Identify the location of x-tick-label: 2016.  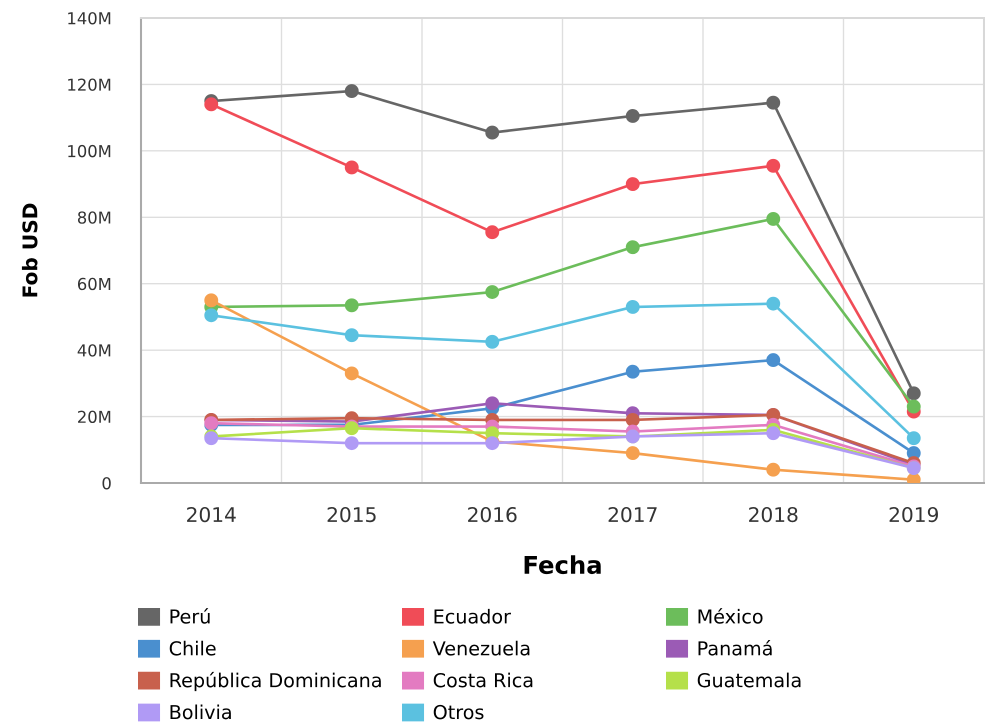
(492, 514).